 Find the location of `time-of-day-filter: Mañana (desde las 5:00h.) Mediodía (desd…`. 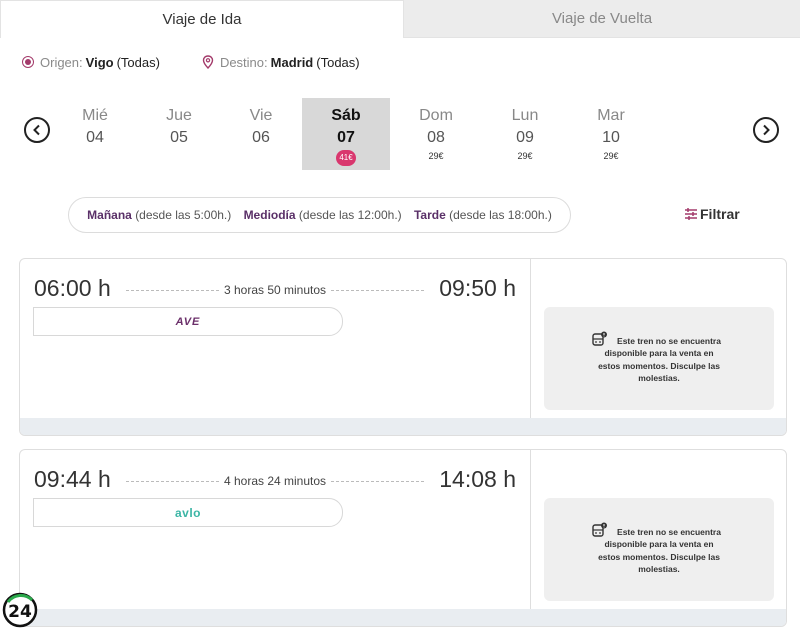

time-of-day-filter: Mañana (desde las 5:00h.) Mediodía (desd… is located at coordinates (319, 215).